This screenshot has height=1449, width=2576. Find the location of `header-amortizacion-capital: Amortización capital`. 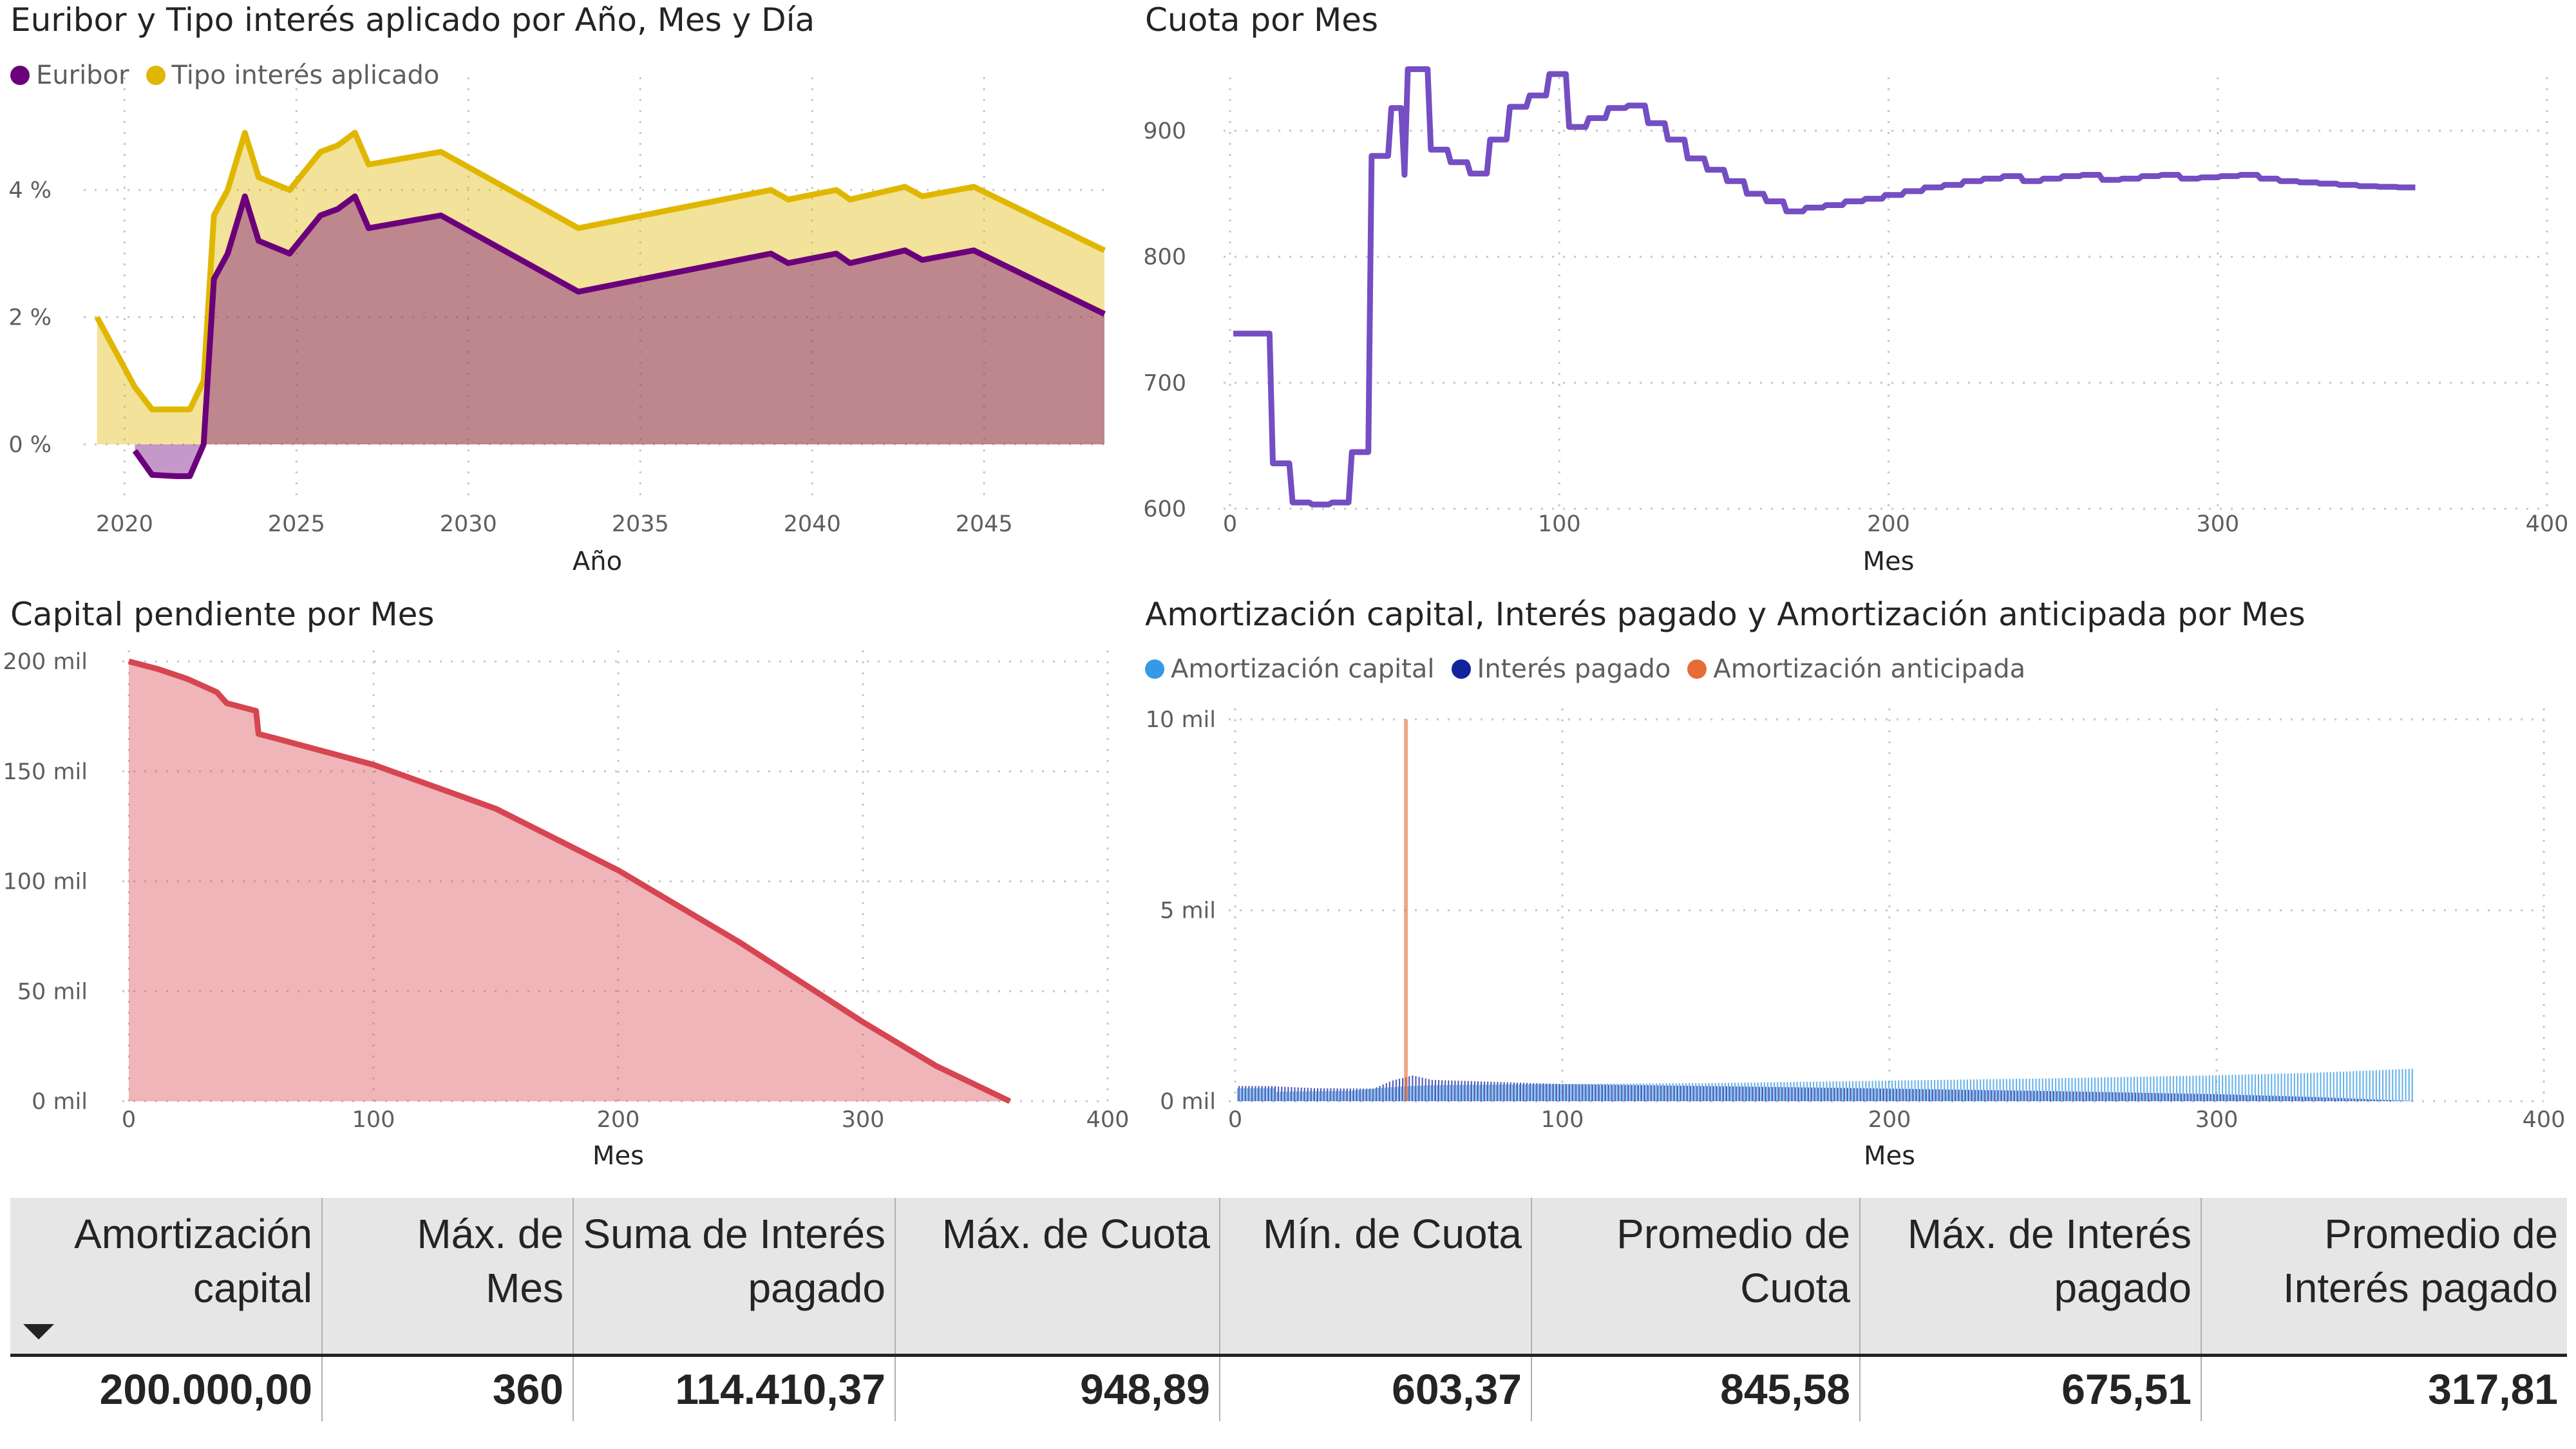

header-amortizacion-capital: Amortización capital is located at coordinates (167, 1277).